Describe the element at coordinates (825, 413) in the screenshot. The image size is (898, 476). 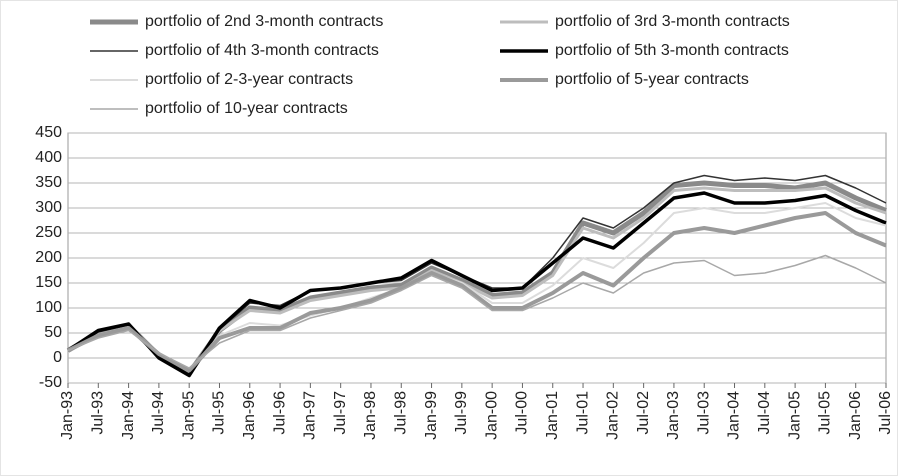
I see `x-tick-label: Jul-05` at that location.